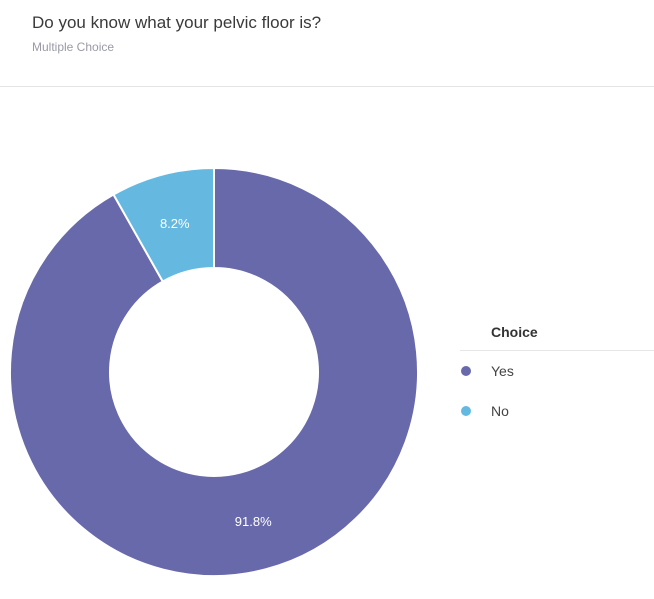  Describe the element at coordinates (557, 333) in the screenshot. I see `legend-title: Choice` at that location.